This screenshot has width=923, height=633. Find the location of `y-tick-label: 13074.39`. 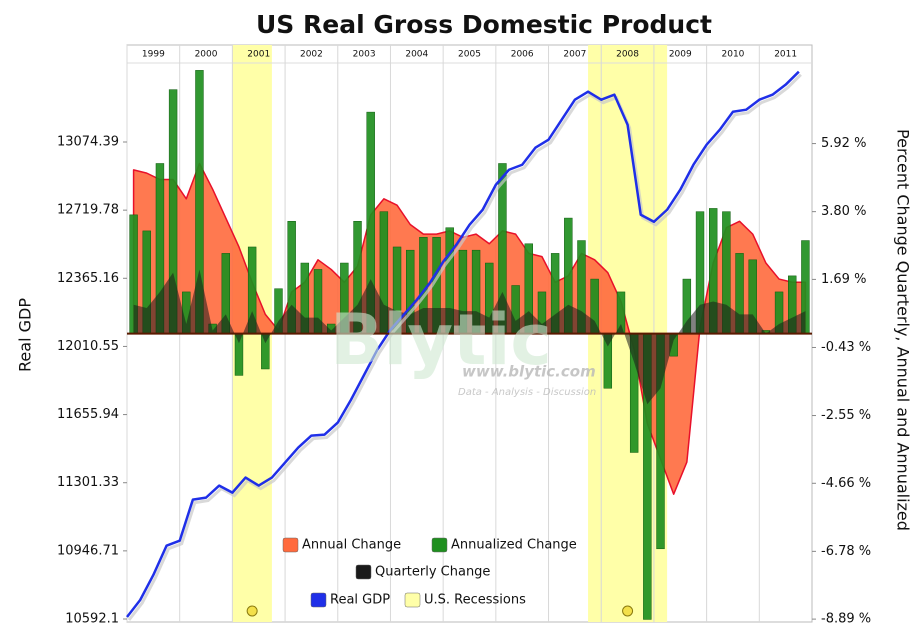

y-tick-label: 13074.39 is located at coordinates (88, 142).